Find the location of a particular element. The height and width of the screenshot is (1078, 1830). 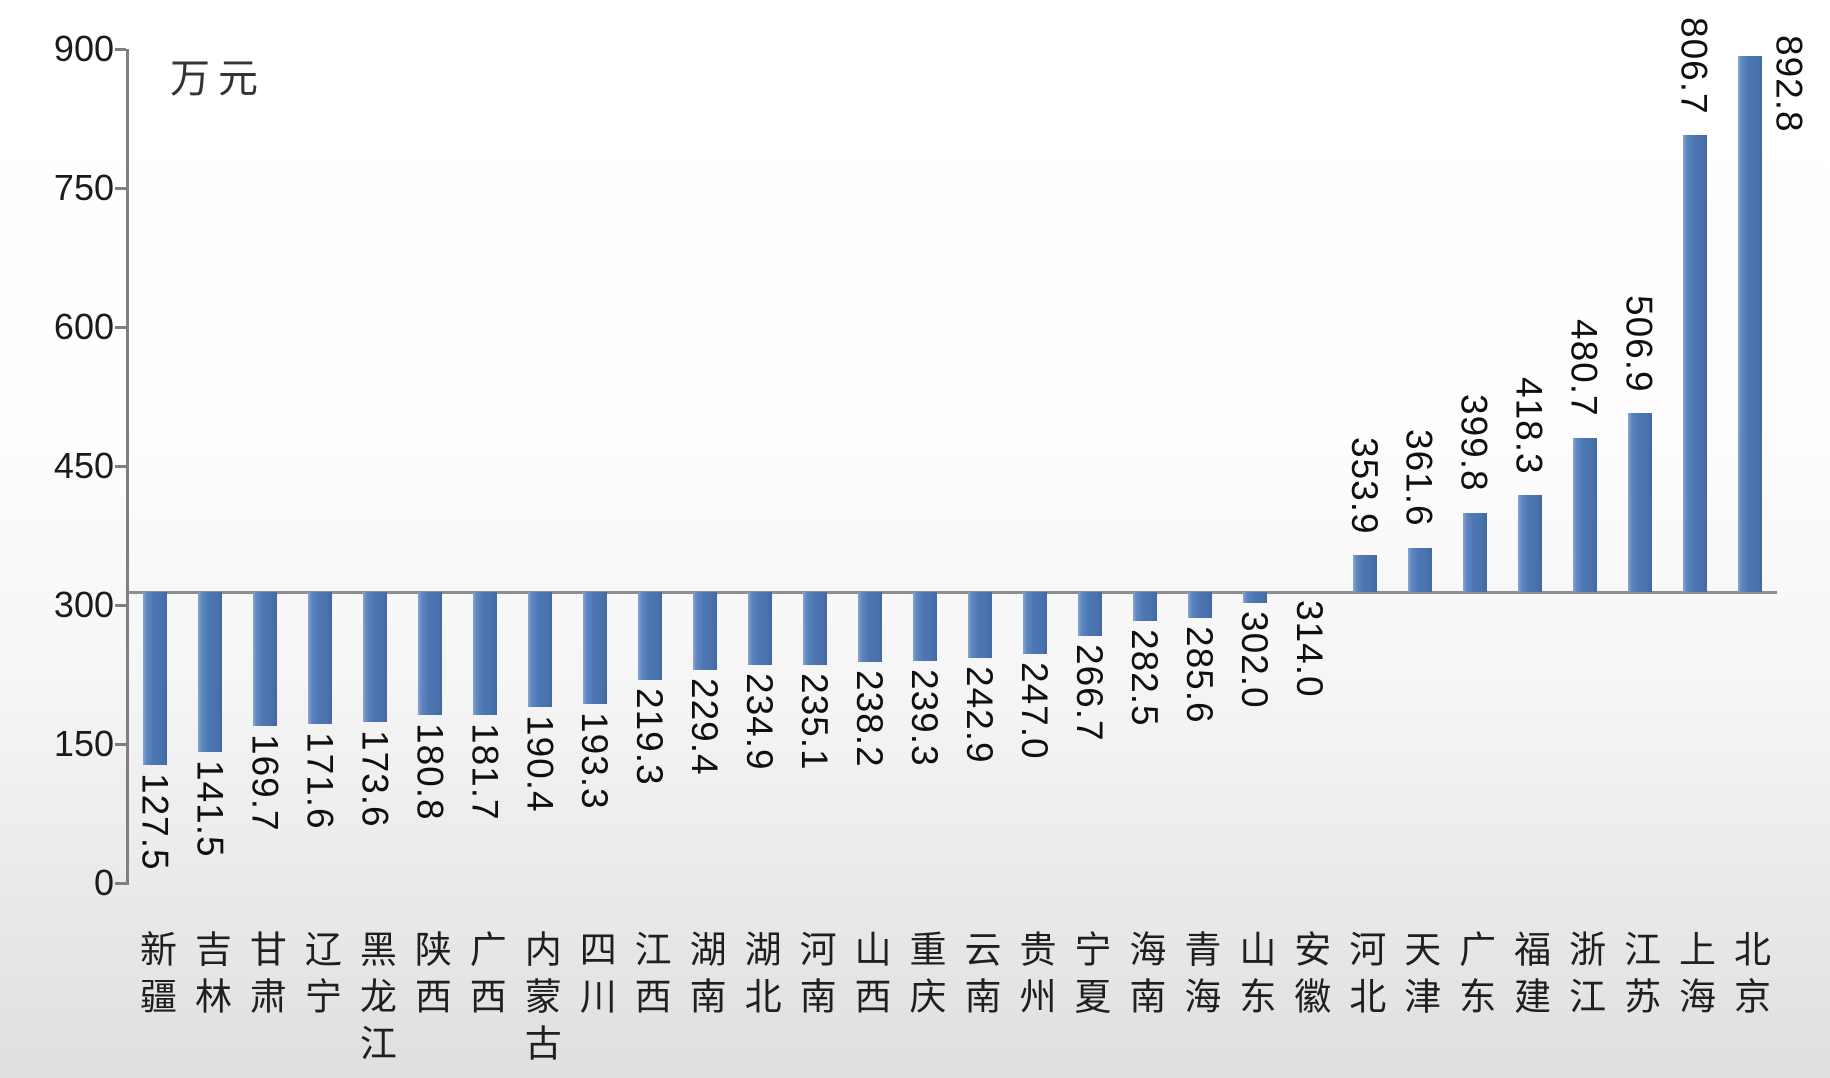

x-axis-category-label: 北京 is located at coordinates (1749, 977).